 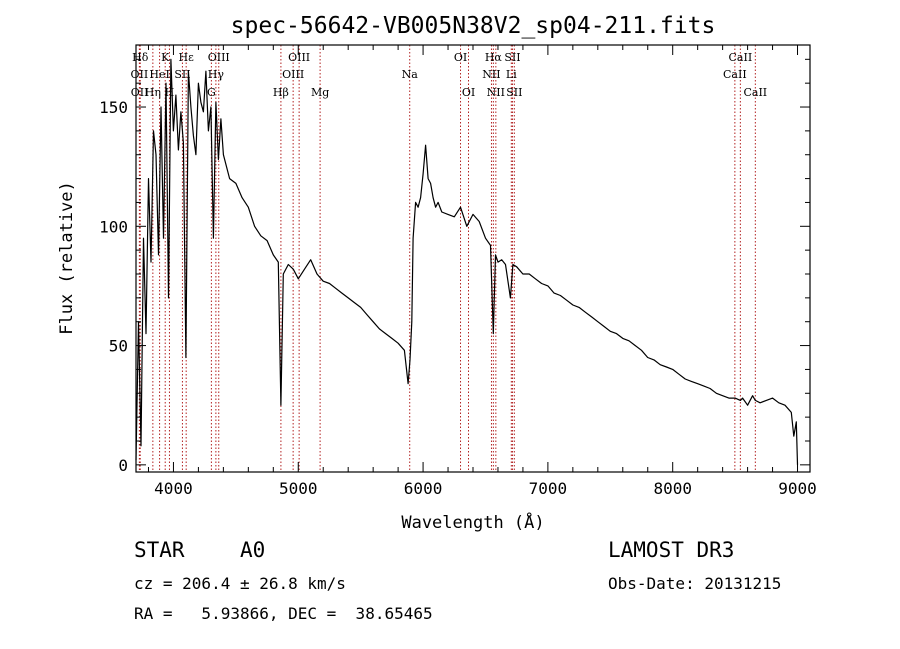 What do you see at coordinates (548, 488) in the screenshot?
I see `x-tick-label: 7000` at bounding box center [548, 488].